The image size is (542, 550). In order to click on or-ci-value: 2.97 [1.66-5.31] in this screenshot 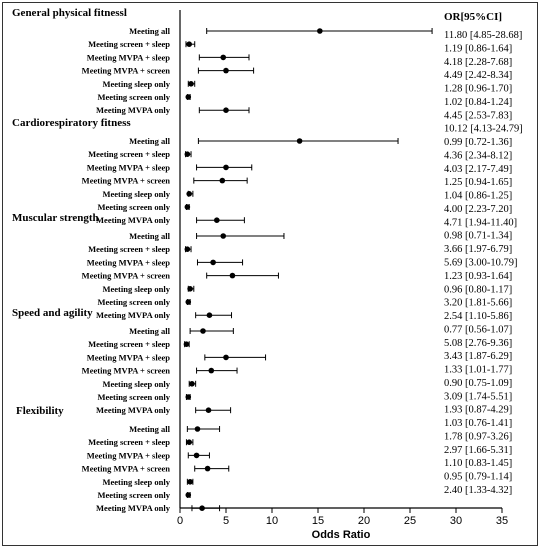, I will do `click(478, 450)`.